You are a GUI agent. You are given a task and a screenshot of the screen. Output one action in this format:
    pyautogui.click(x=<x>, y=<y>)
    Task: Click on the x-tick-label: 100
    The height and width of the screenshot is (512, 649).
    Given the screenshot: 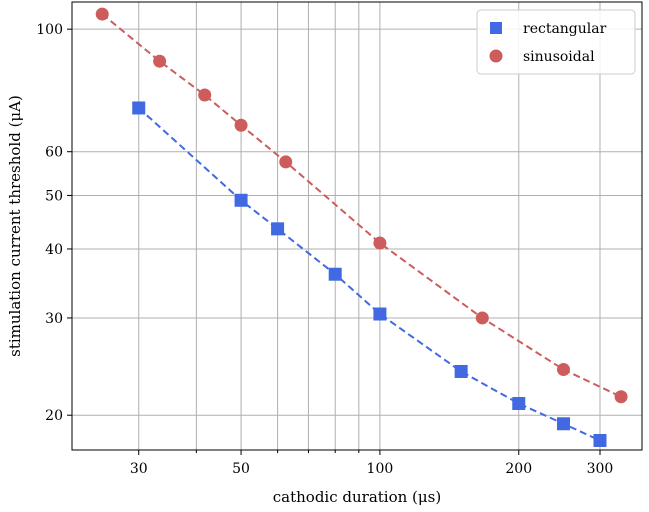 What is the action you would take?
    pyautogui.click(x=380, y=469)
    